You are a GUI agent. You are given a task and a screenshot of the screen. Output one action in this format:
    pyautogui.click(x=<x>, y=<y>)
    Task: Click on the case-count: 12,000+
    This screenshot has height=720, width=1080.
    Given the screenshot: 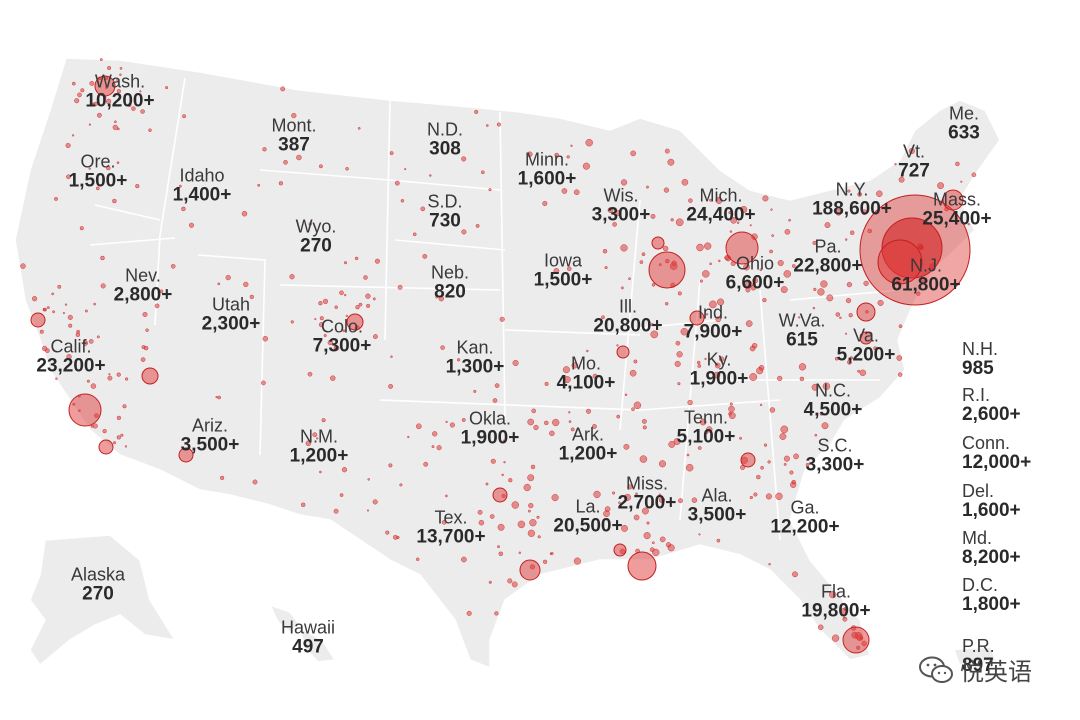 What is the action you would take?
    pyautogui.click(x=997, y=462)
    